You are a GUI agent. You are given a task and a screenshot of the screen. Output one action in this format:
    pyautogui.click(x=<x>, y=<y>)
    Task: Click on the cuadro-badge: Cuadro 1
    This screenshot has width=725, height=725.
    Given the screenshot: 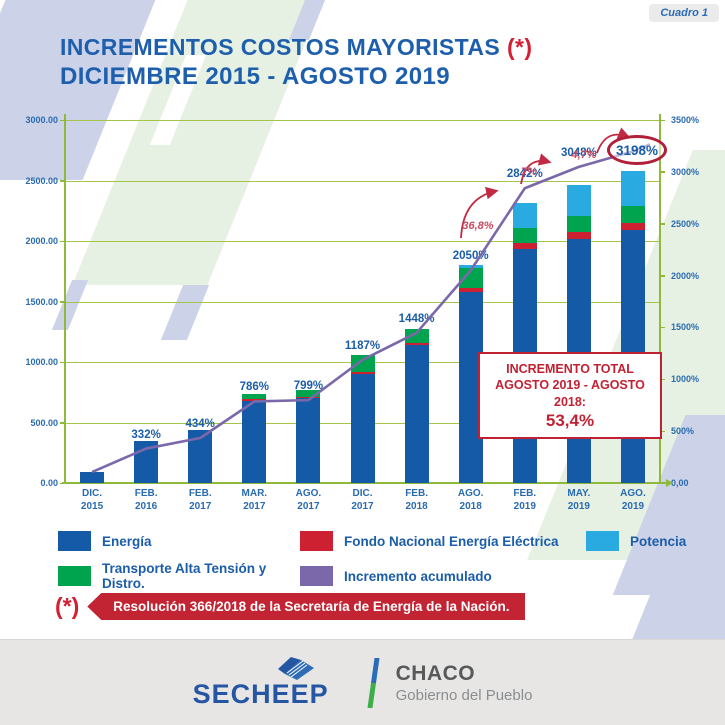 What is the action you would take?
    pyautogui.click(x=684, y=13)
    